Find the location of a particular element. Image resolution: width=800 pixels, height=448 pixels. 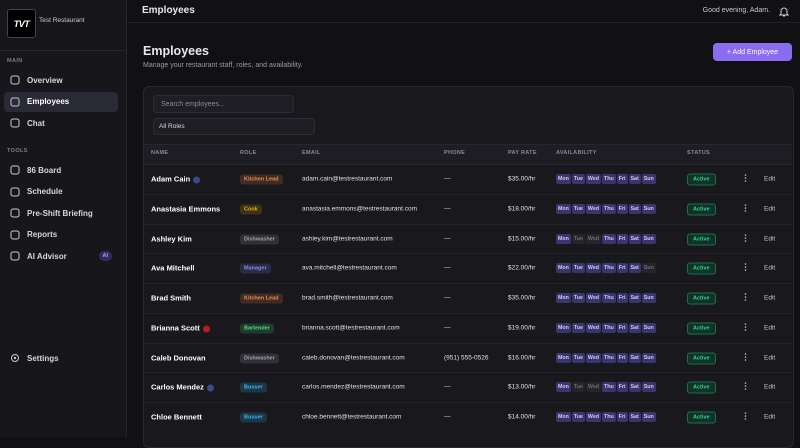

role-cell: Kitchen Lead is located at coordinates (261, 298).